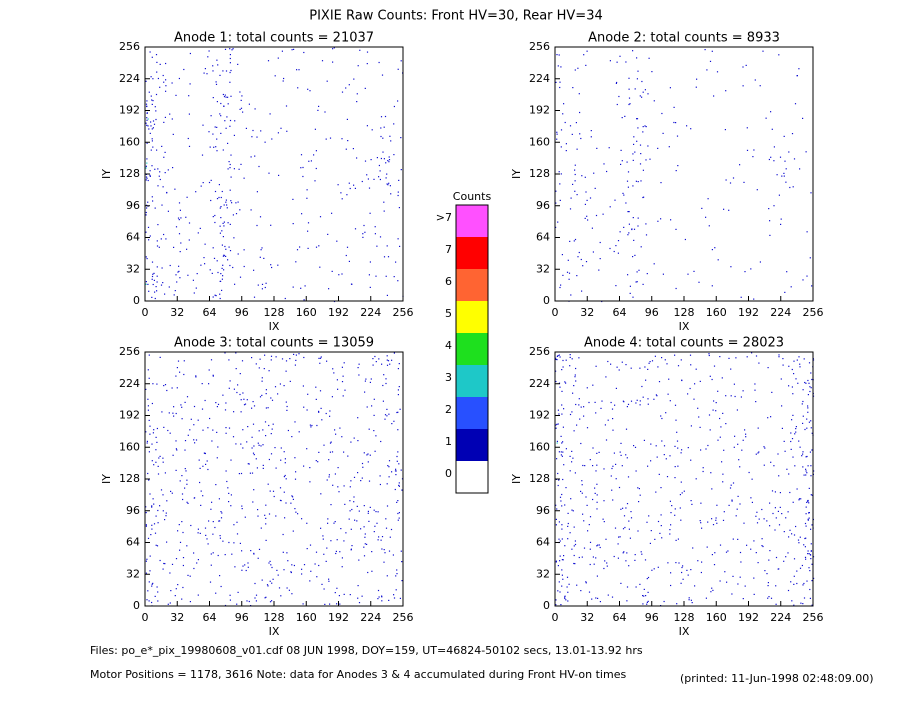 The height and width of the screenshot is (705, 913). What do you see at coordinates (539, 383) in the screenshot?
I see `y-tick-label: 224` at bounding box center [539, 383].